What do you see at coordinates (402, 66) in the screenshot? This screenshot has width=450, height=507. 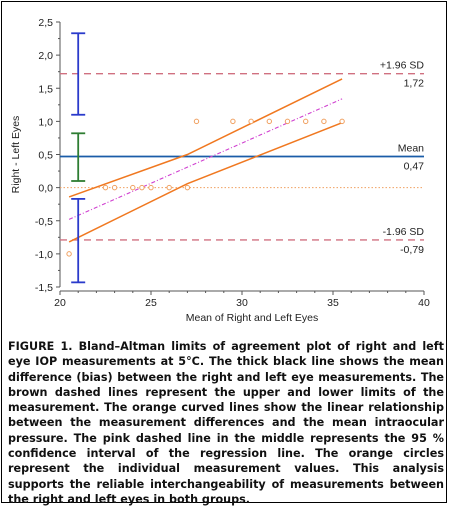 I see `upper-loa-label: +1.96 SD` at bounding box center [402, 66].